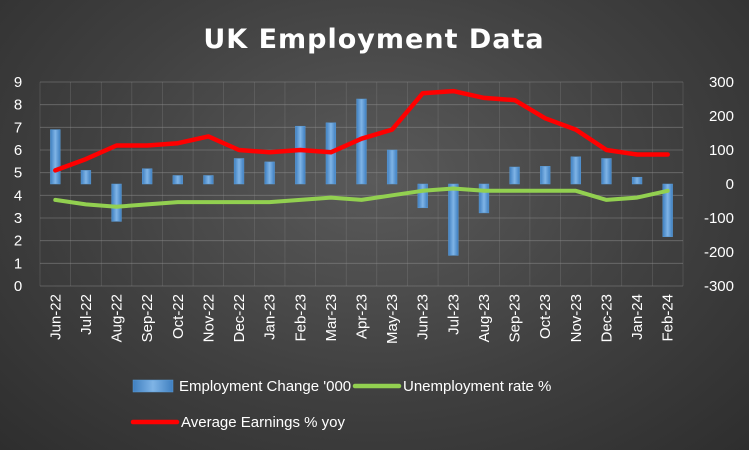 Image resolution: width=749 pixels, height=450 pixels. What do you see at coordinates (178, 316) in the screenshot?
I see `x-tick-label: Oct-22` at bounding box center [178, 316].